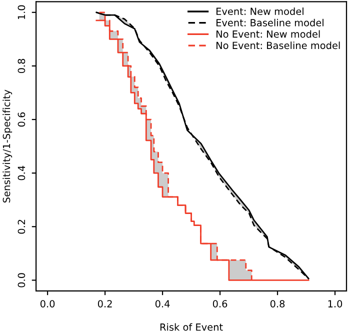  Describe the element at coordinates (105, 304) in the screenshot. I see `x-tick-label: 0.2` at that location.